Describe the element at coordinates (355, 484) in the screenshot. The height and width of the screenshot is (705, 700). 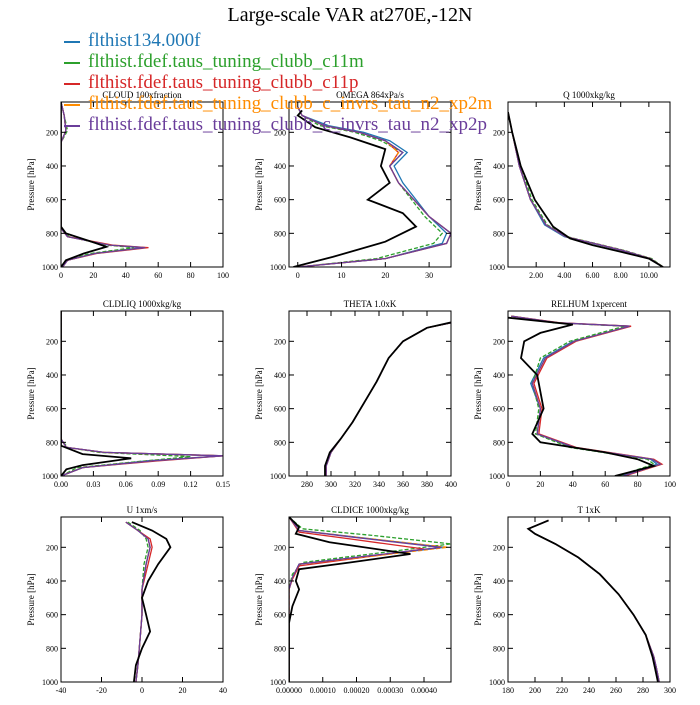
I see `x-tick-label: 320` at that location.